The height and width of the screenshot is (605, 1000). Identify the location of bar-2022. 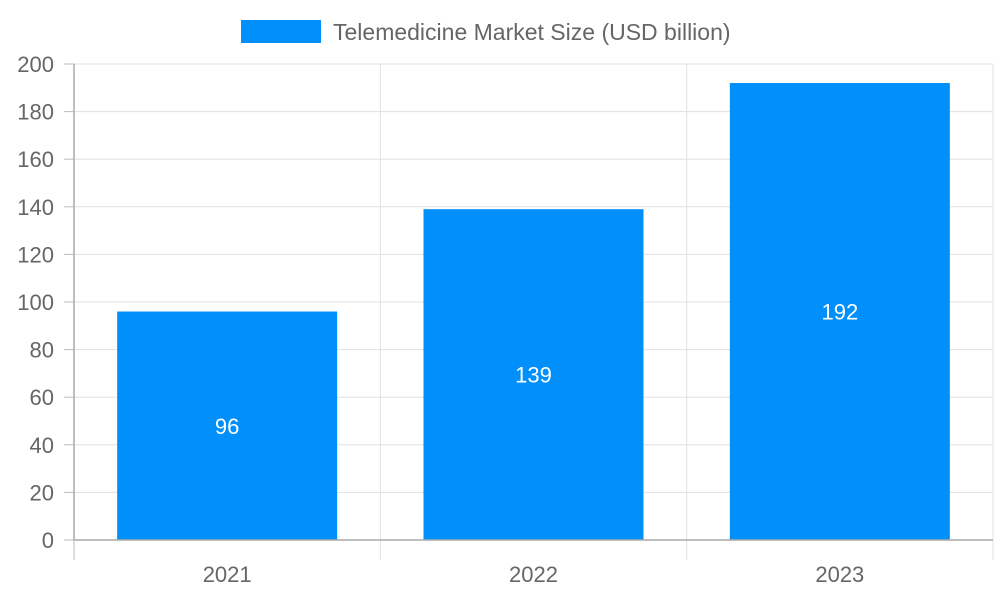
(533, 374).